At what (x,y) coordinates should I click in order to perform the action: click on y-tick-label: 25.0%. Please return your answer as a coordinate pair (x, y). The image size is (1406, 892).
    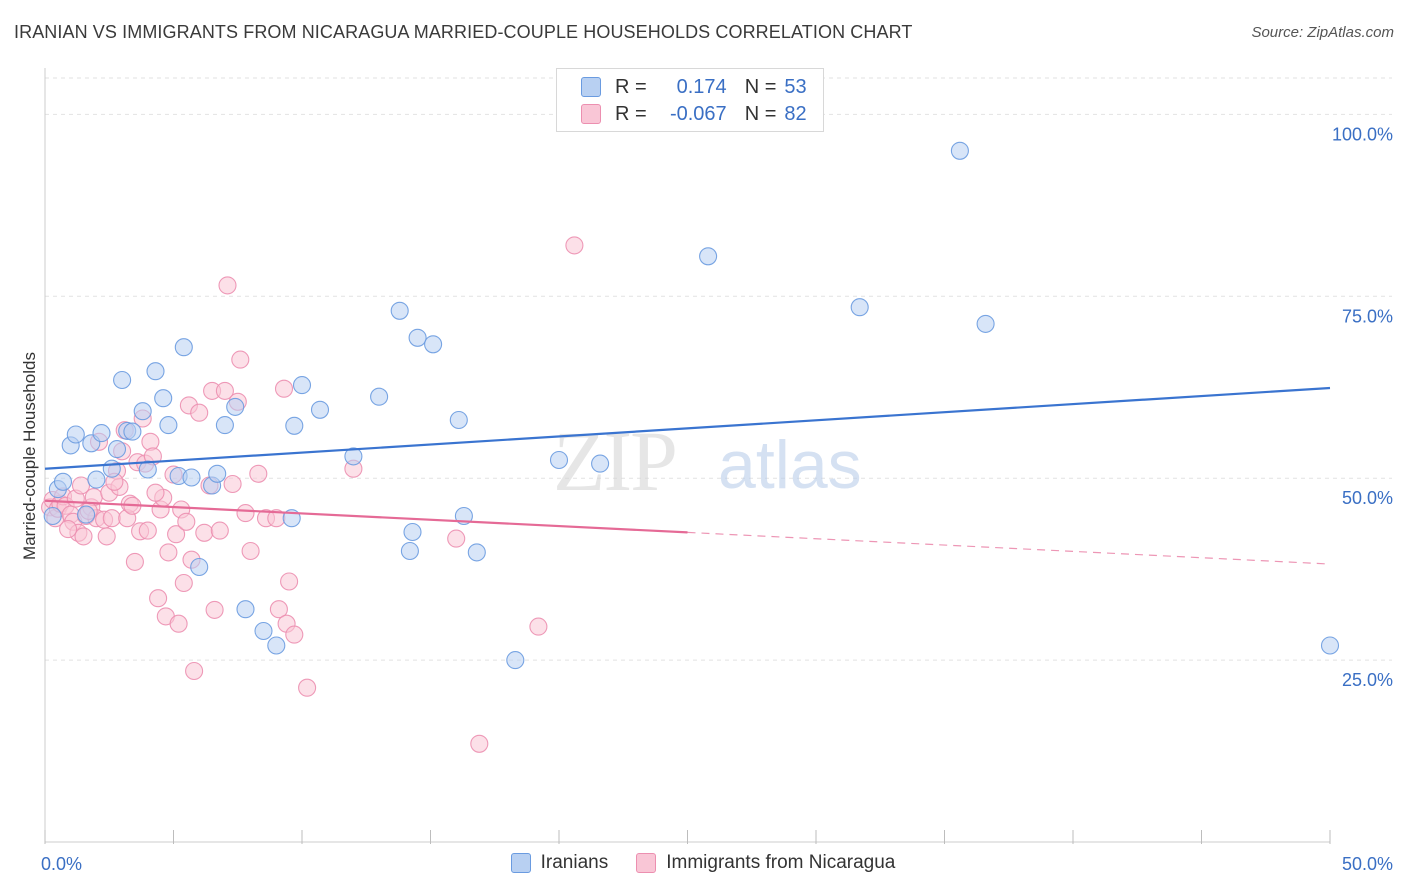
    Looking at the image, I should click on (1367, 680).